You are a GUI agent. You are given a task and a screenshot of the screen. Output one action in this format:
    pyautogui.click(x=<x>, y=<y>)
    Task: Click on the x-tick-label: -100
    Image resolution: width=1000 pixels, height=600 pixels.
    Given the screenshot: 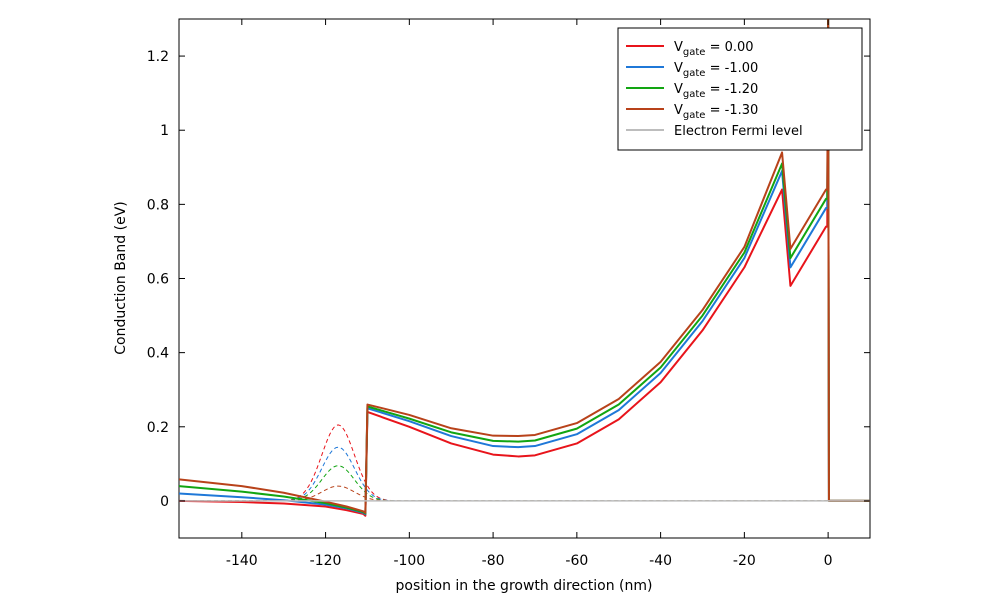 What is the action you would take?
    pyautogui.click(x=409, y=561)
    